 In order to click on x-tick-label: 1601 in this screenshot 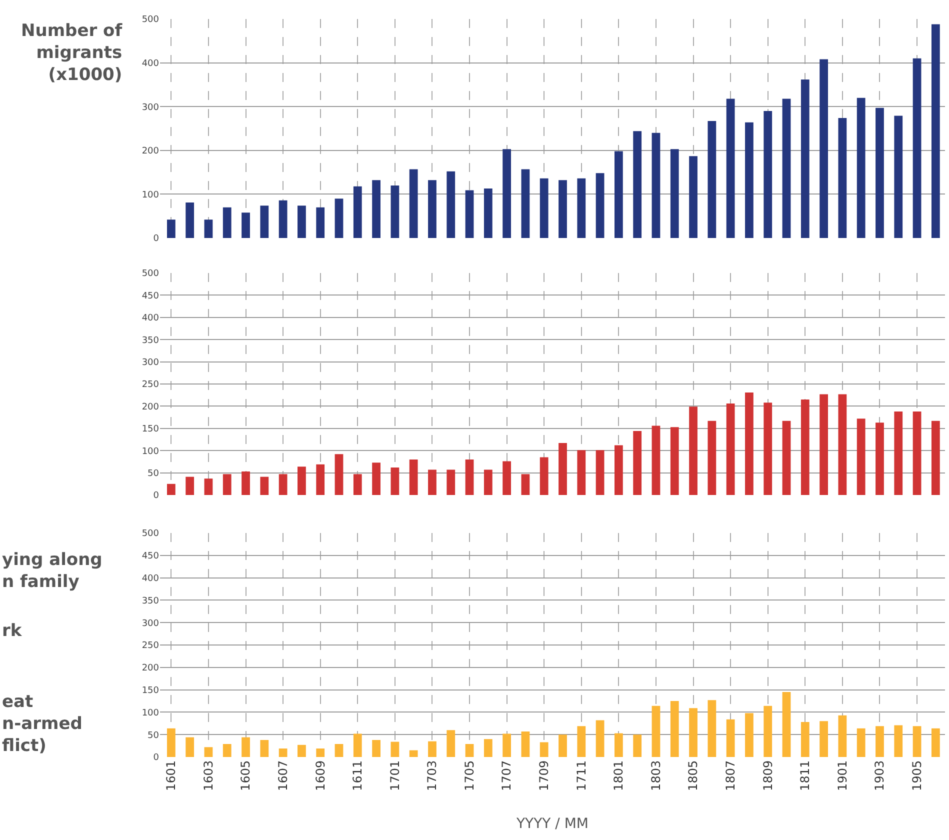, I will do `click(171, 775)`.